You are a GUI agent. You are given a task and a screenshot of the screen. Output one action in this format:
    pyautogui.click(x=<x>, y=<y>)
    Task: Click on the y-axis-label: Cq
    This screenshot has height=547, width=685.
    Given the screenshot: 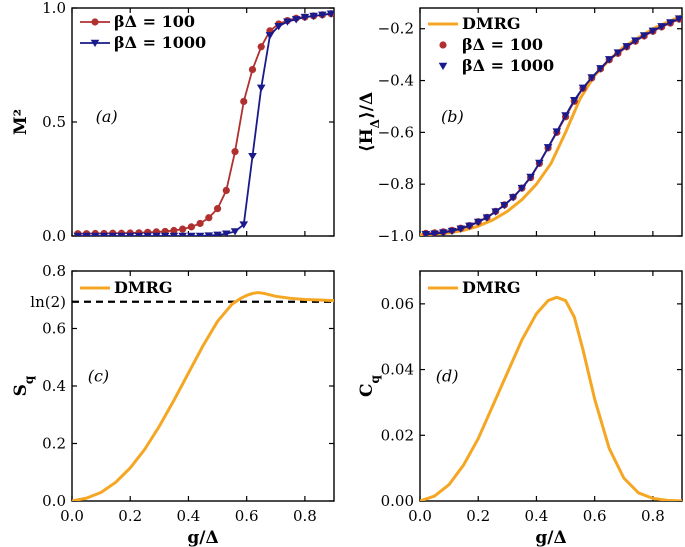 What is the action you would take?
    pyautogui.click(x=369, y=385)
    